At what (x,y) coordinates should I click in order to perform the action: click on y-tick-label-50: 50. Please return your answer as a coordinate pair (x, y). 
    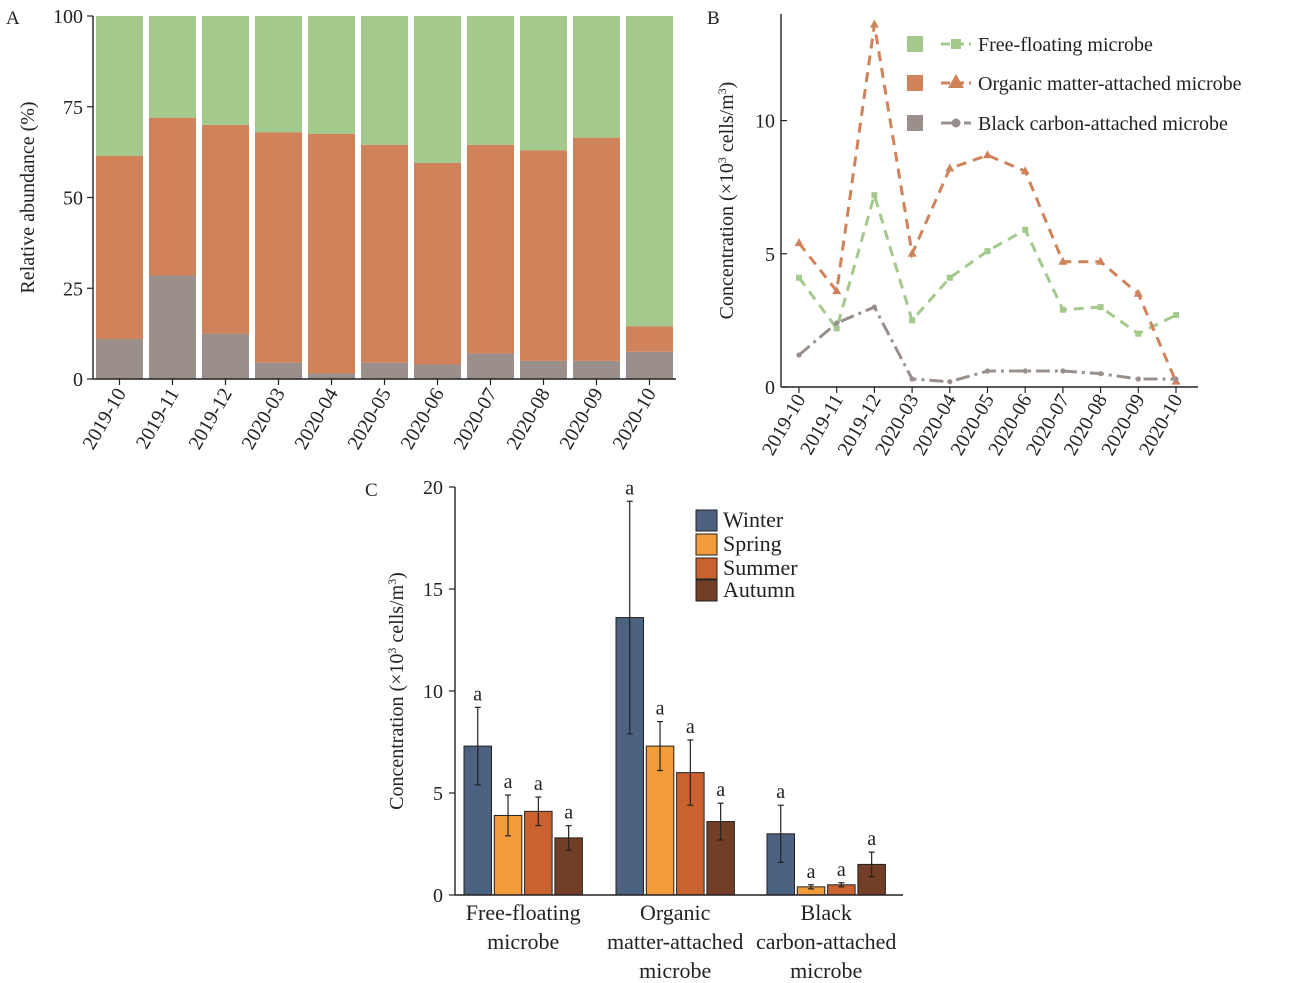
    Looking at the image, I should click on (73, 199).